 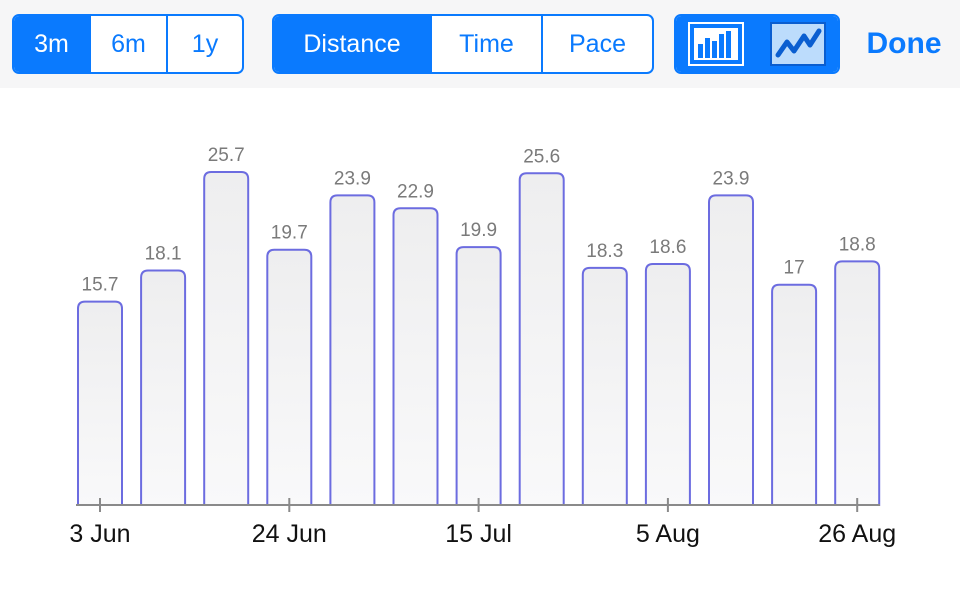 I want to click on range-6m-button: 6m, so click(x=129, y=44).